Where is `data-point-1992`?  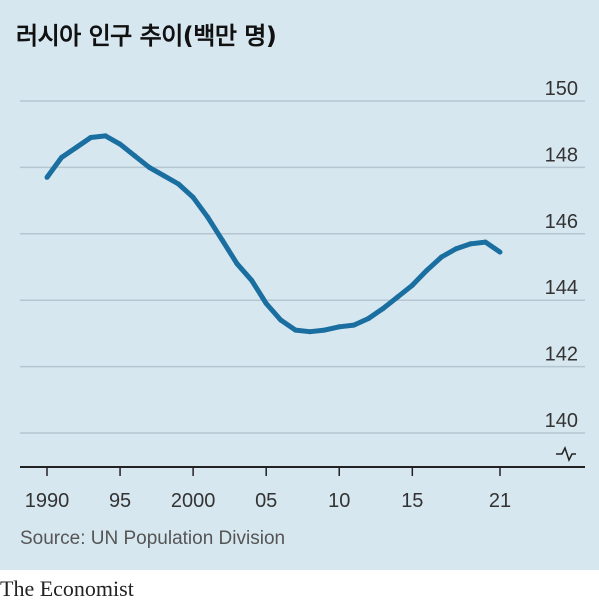
data-point-1992 is located at coordinates (76, 147).